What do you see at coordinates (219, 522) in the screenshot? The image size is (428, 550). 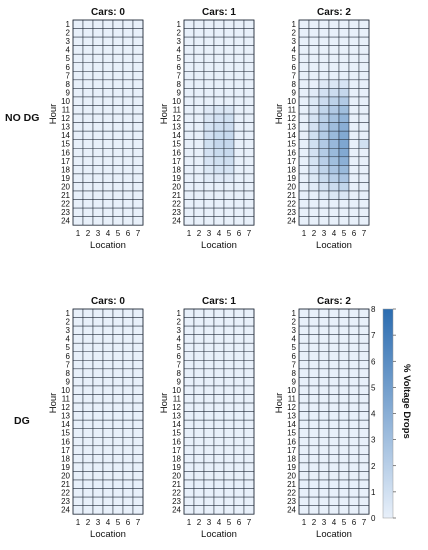 I see `x-tick-label: 4` at bounding box center [219, 522].